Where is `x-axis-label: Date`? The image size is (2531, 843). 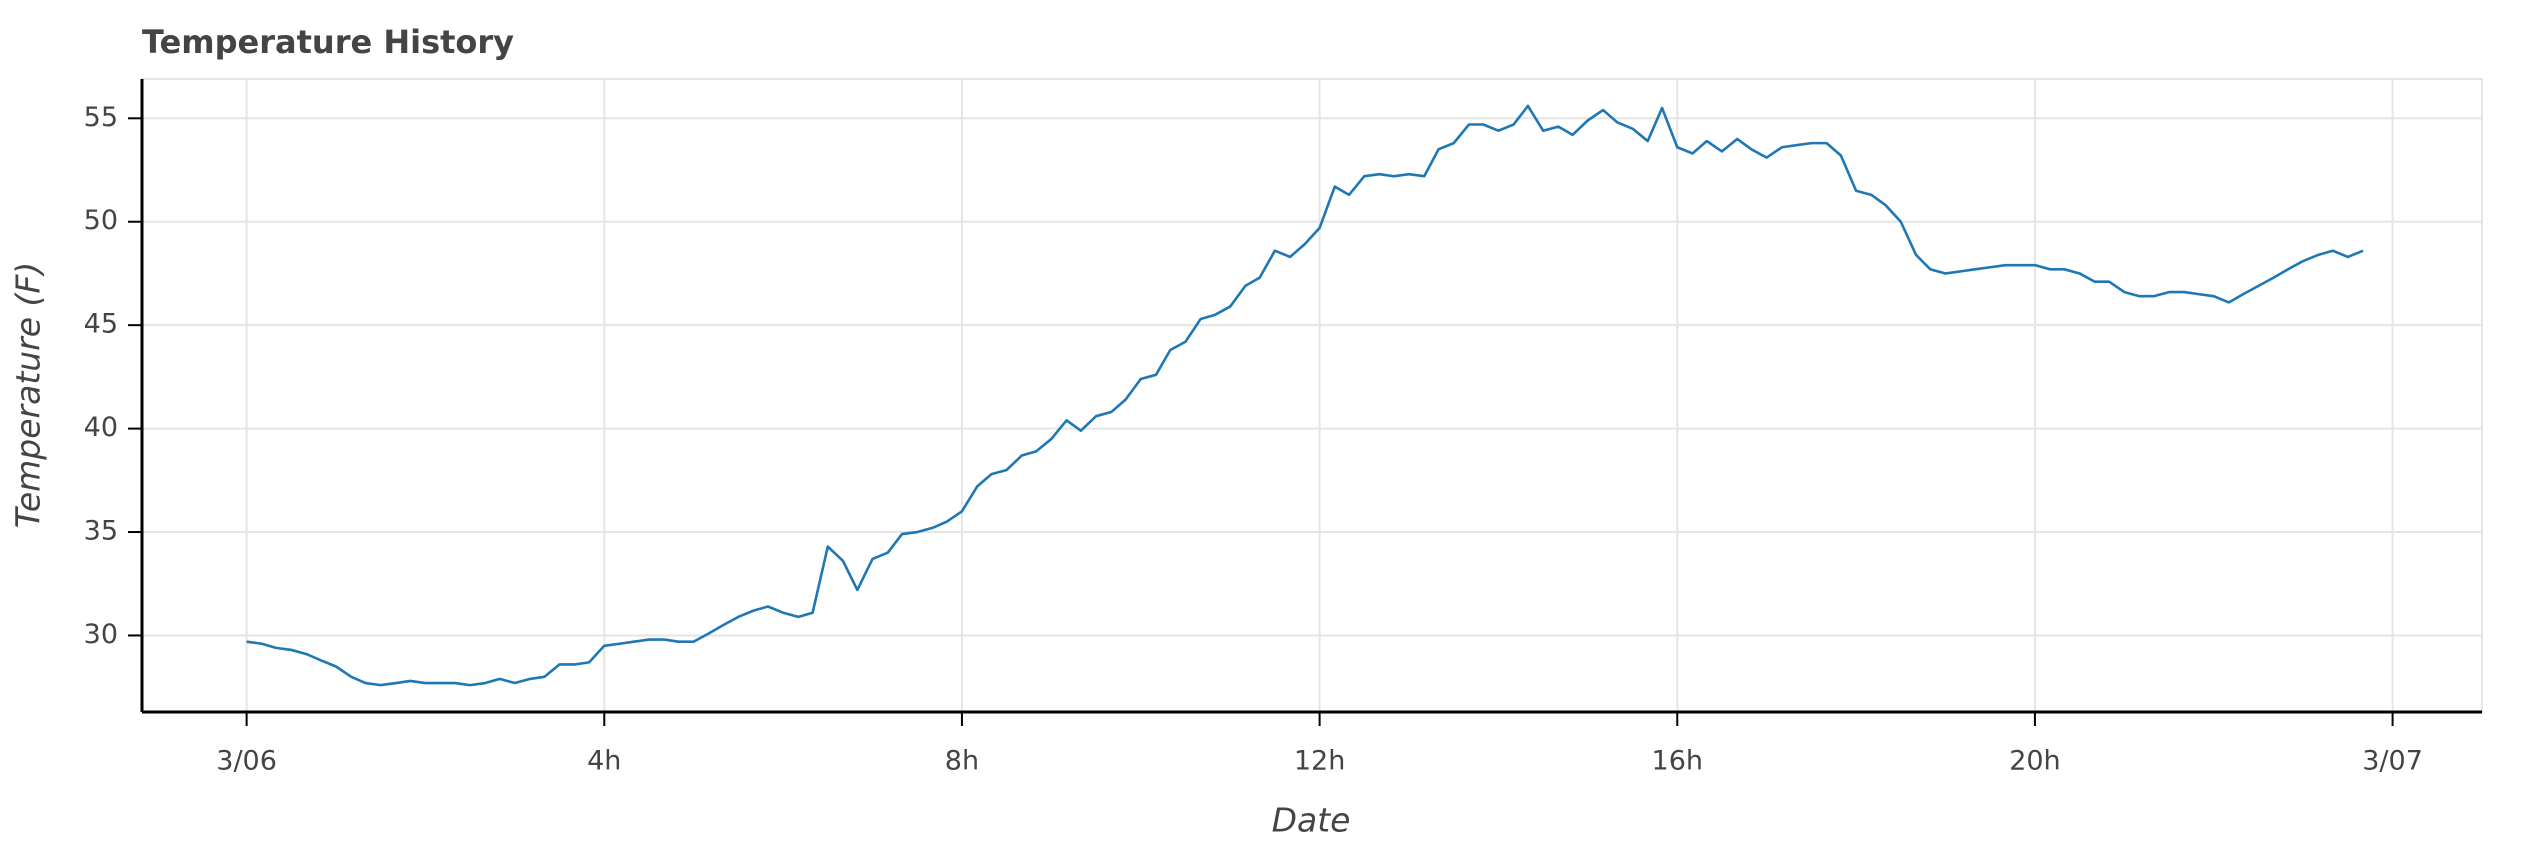
x-axis-label: Date is located at coordinates (1311, 820).